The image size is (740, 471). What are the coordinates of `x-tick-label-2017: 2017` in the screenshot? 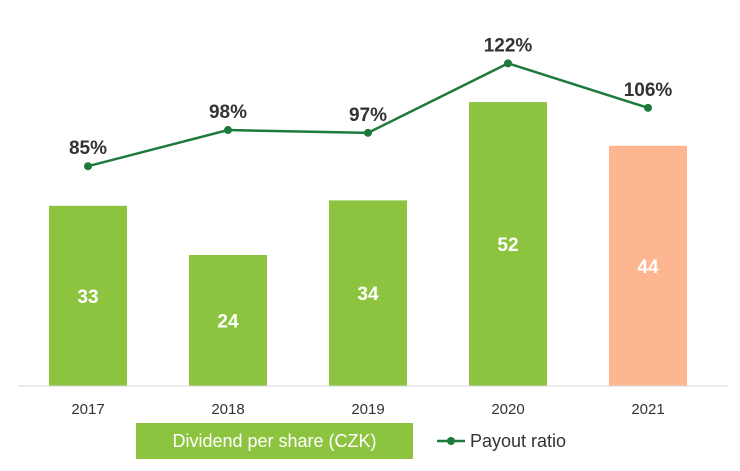 It's located at (87, 409).